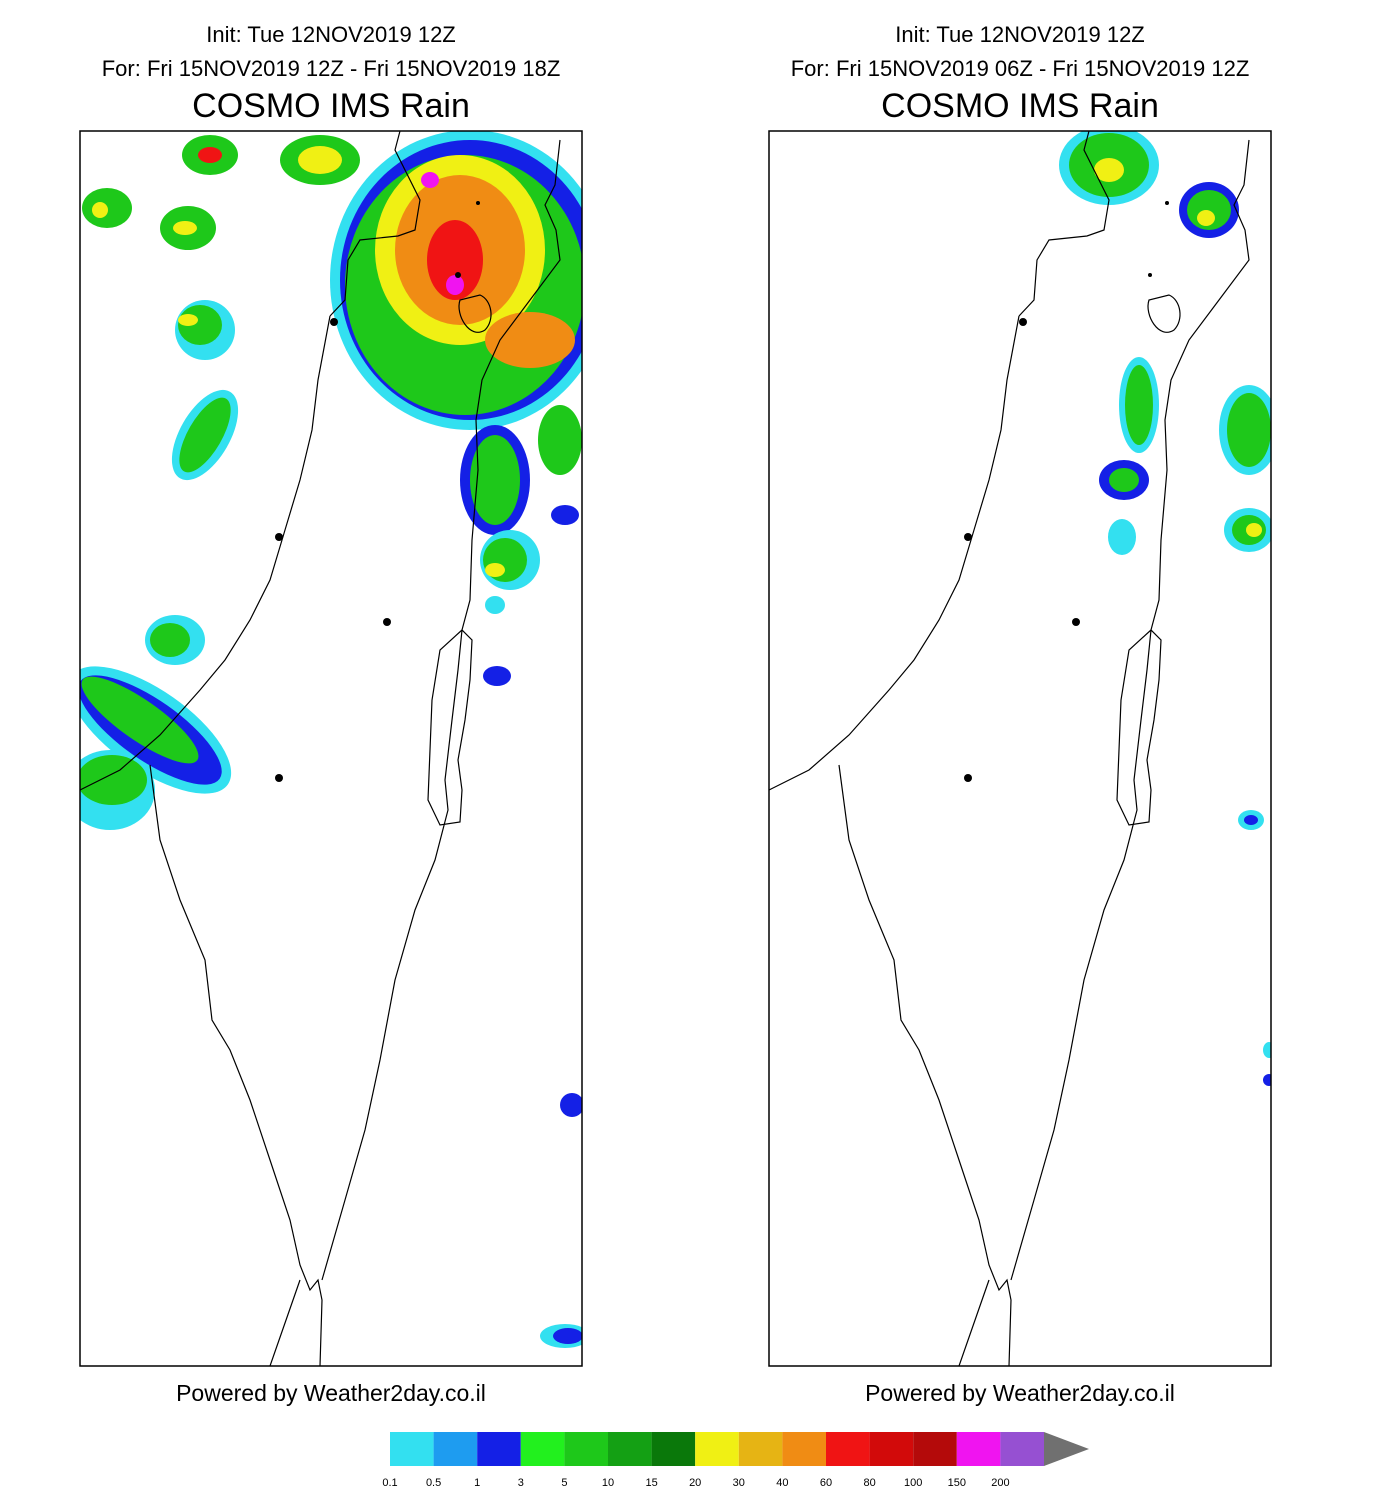 The width and height of the screenshot is (1393, 1500). I want to click on legend-tick-label: 0.5, so click(433, 1483).